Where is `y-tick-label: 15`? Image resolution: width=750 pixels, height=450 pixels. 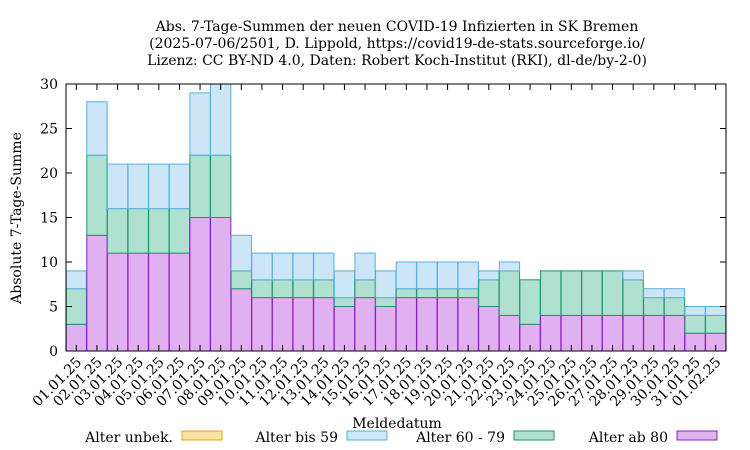 y-tick-label: 15 is located at coordinates (49, 219).